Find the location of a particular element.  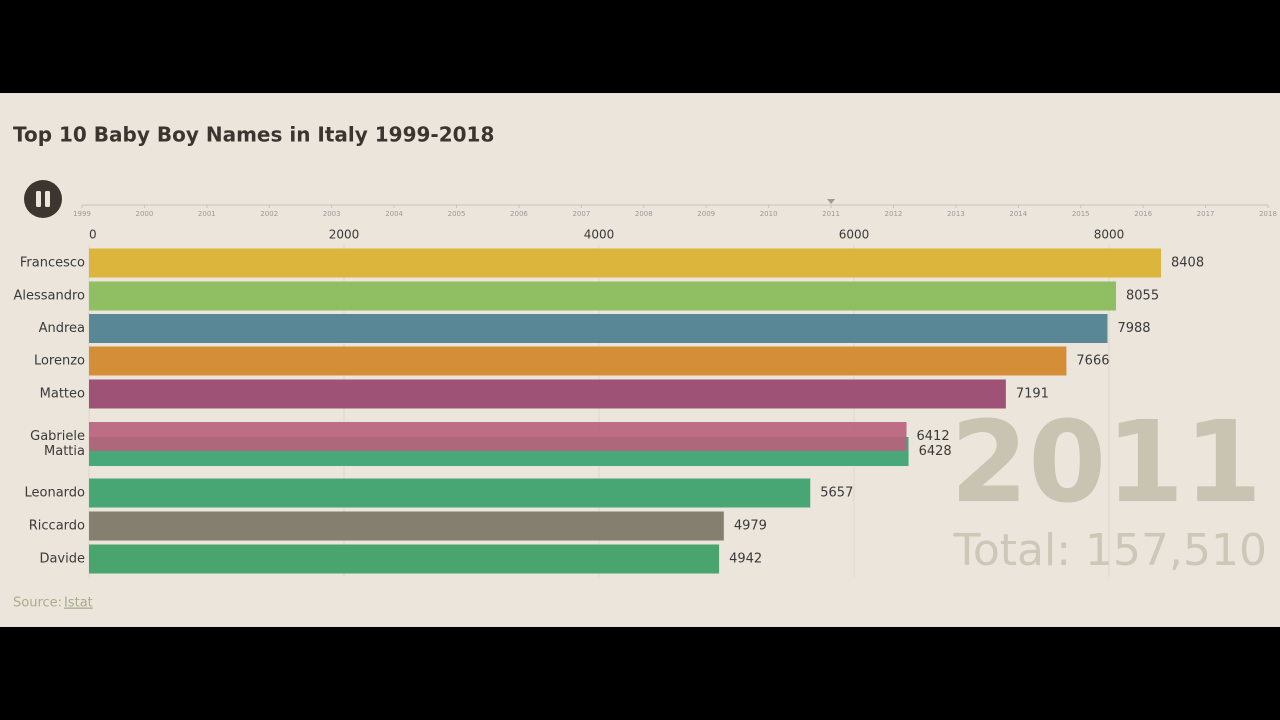

timeline-label: 2018 is located at coordinates (1268, 214).